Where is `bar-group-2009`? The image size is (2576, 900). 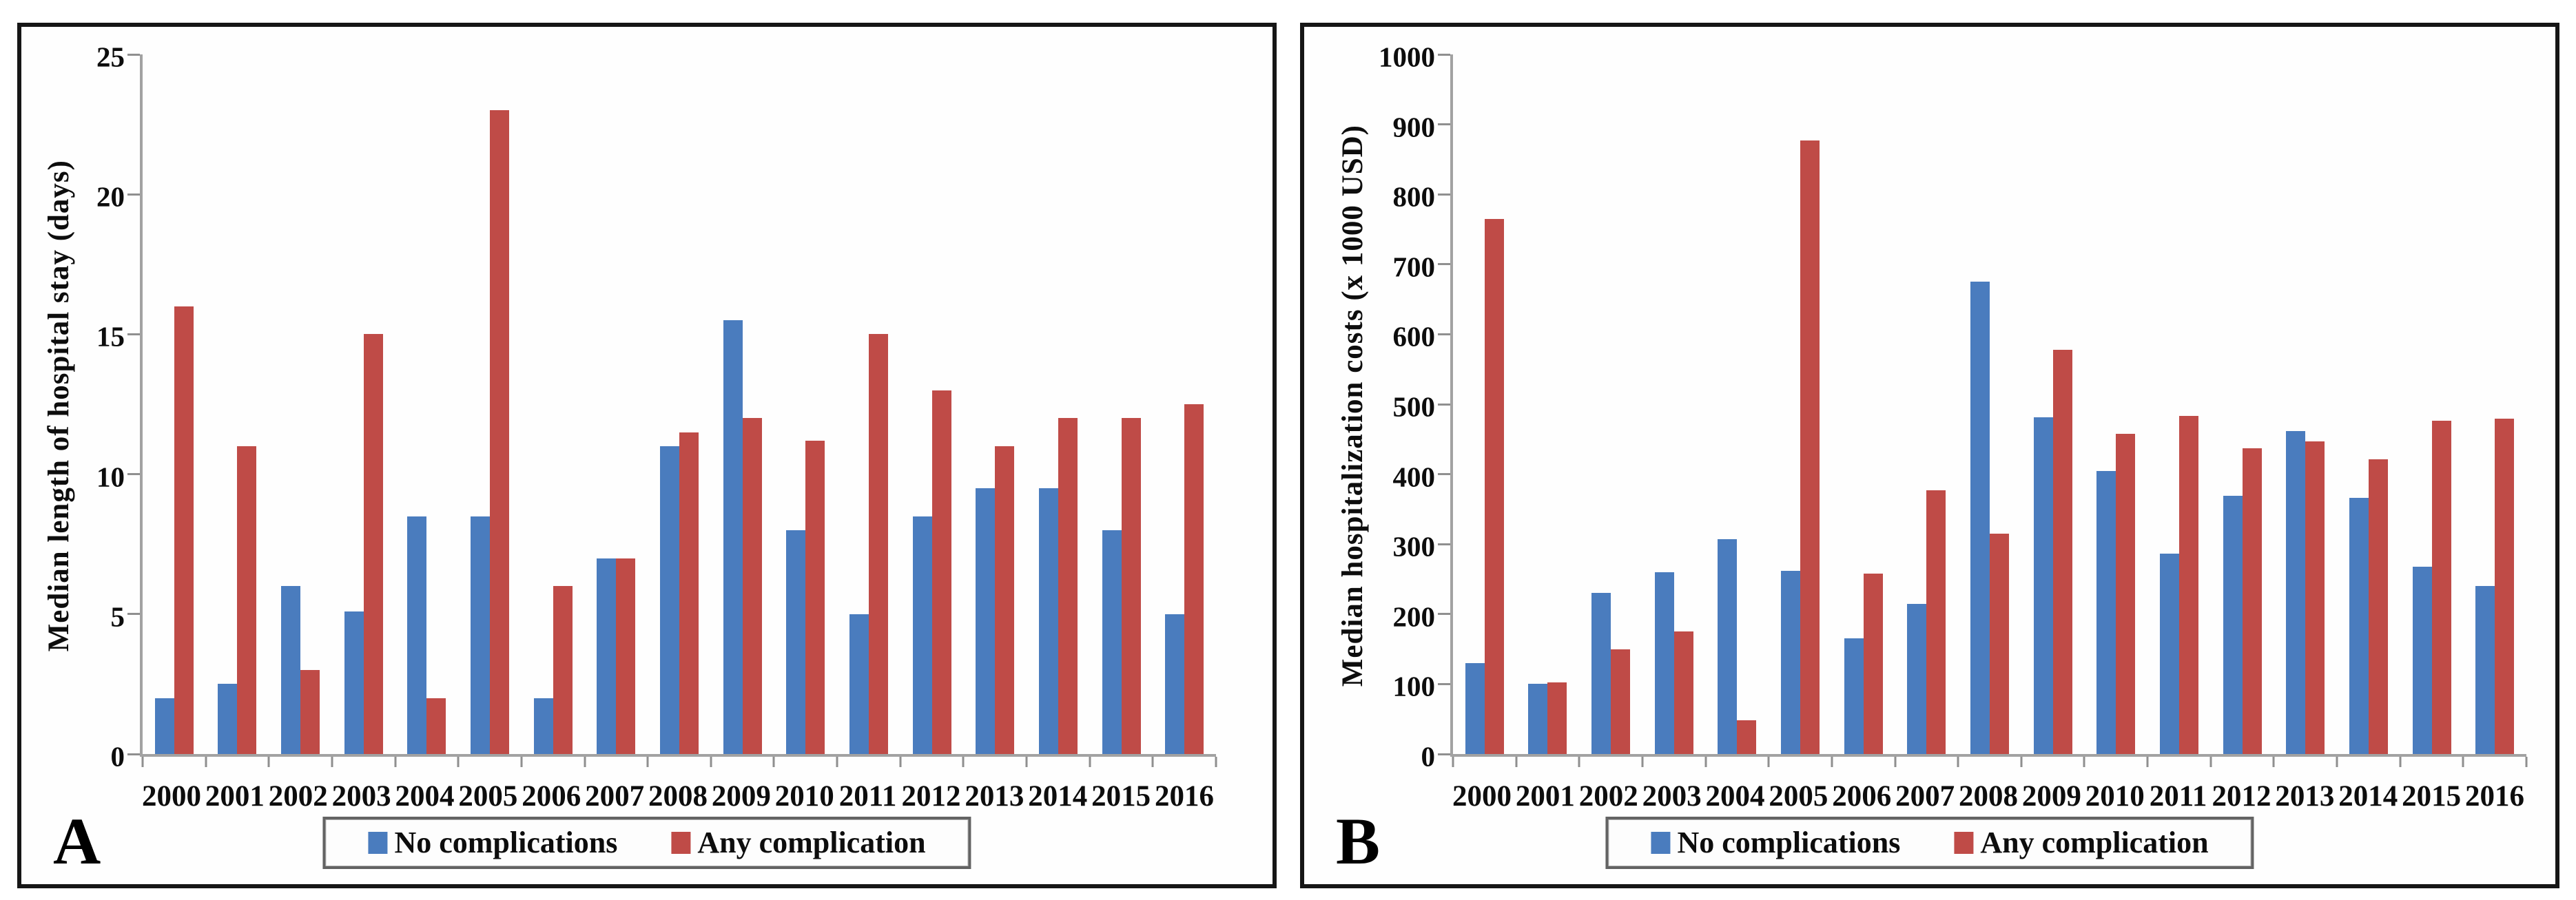
bar-group-2009 is located at coordinates (742, 404).